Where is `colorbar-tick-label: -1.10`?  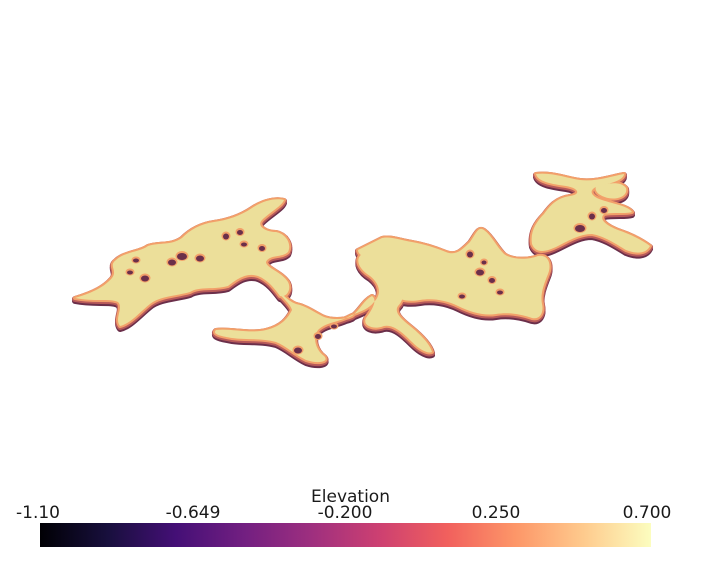 colorbar-tick-label: -1.10 is located at coordinates (38, 513).